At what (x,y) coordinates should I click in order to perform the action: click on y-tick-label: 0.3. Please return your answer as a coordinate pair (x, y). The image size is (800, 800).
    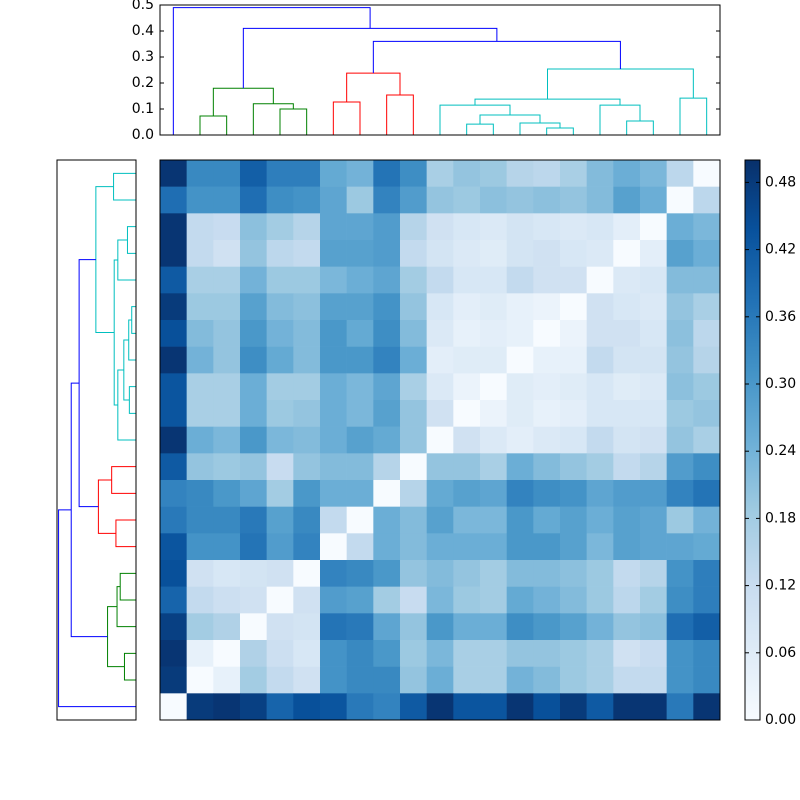
    Looking at the image, I should click on (143, 57).